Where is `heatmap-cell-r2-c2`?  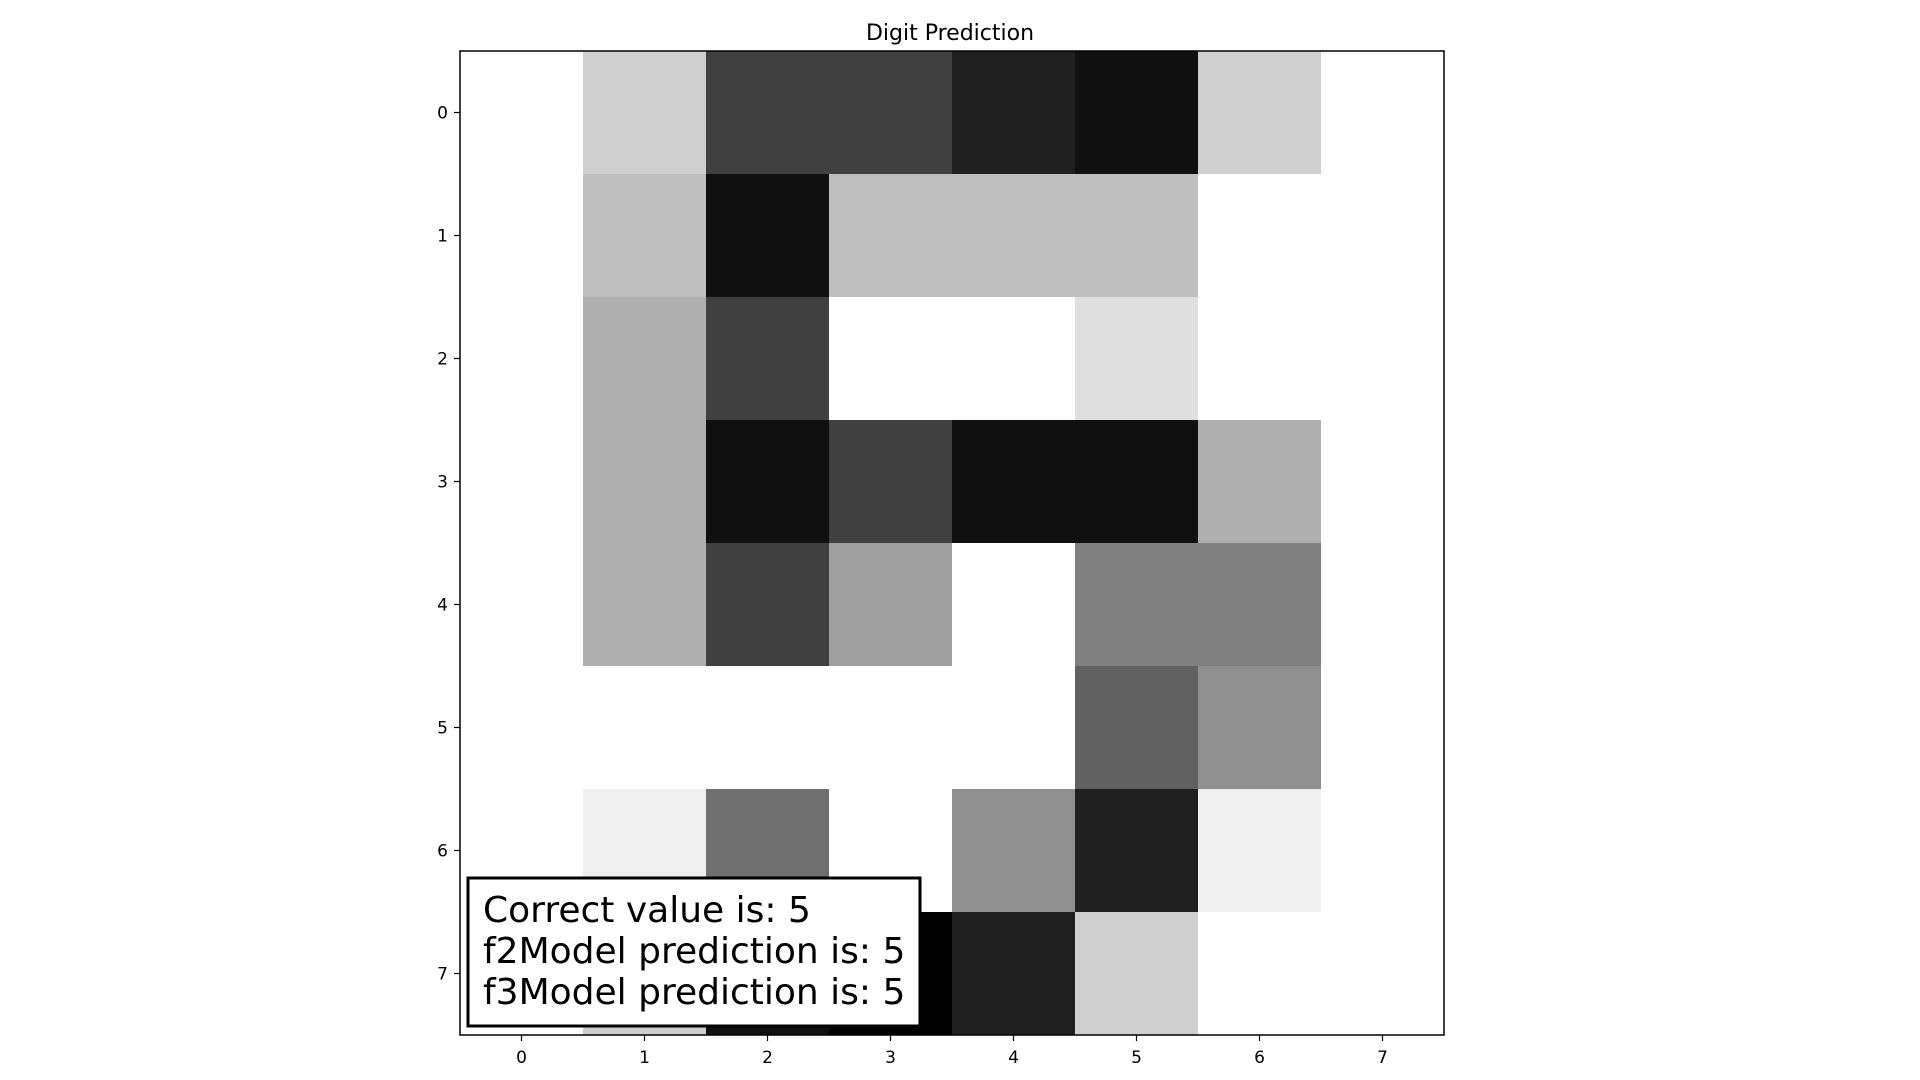 heatmap-cell-r2-c2 is located at coordinates (768, 359).